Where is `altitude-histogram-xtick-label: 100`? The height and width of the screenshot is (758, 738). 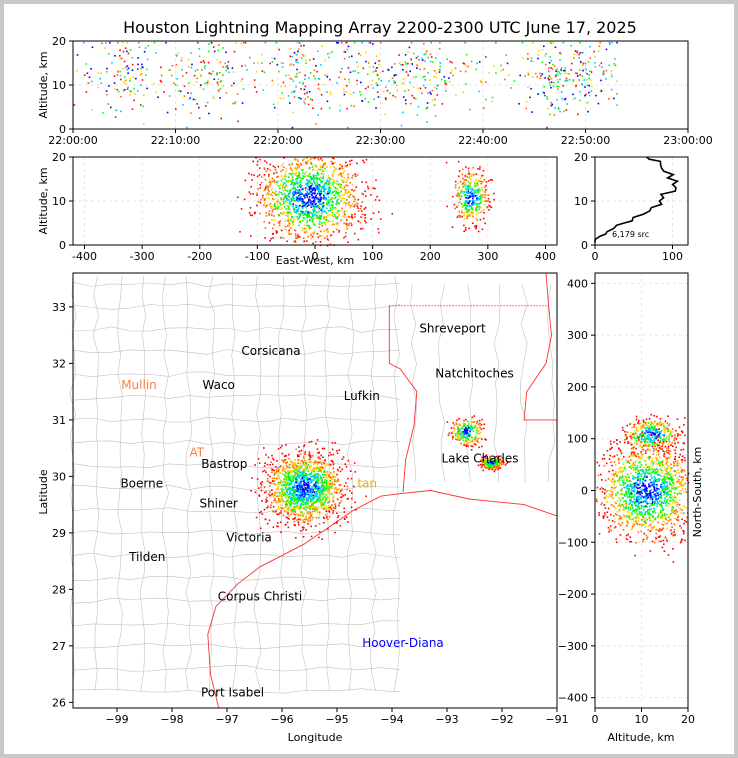 altitude-histogram-xtick-label: 100 is located at coordinates (672, 256).